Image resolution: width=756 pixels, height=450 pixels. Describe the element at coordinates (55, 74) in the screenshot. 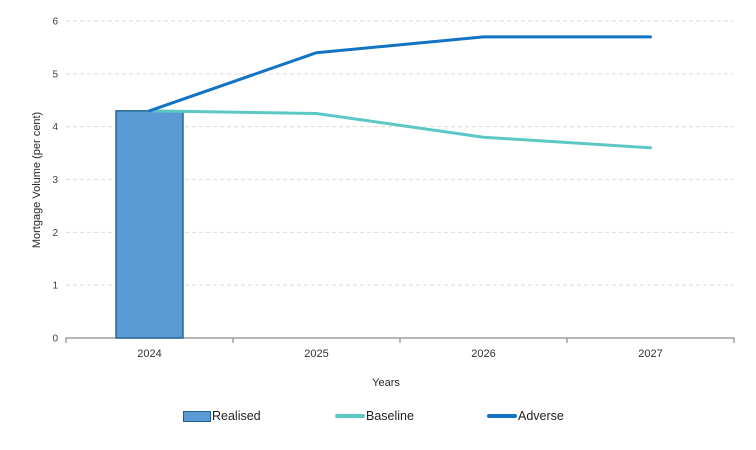

I see `y-tick-label-5: 5` at that location.